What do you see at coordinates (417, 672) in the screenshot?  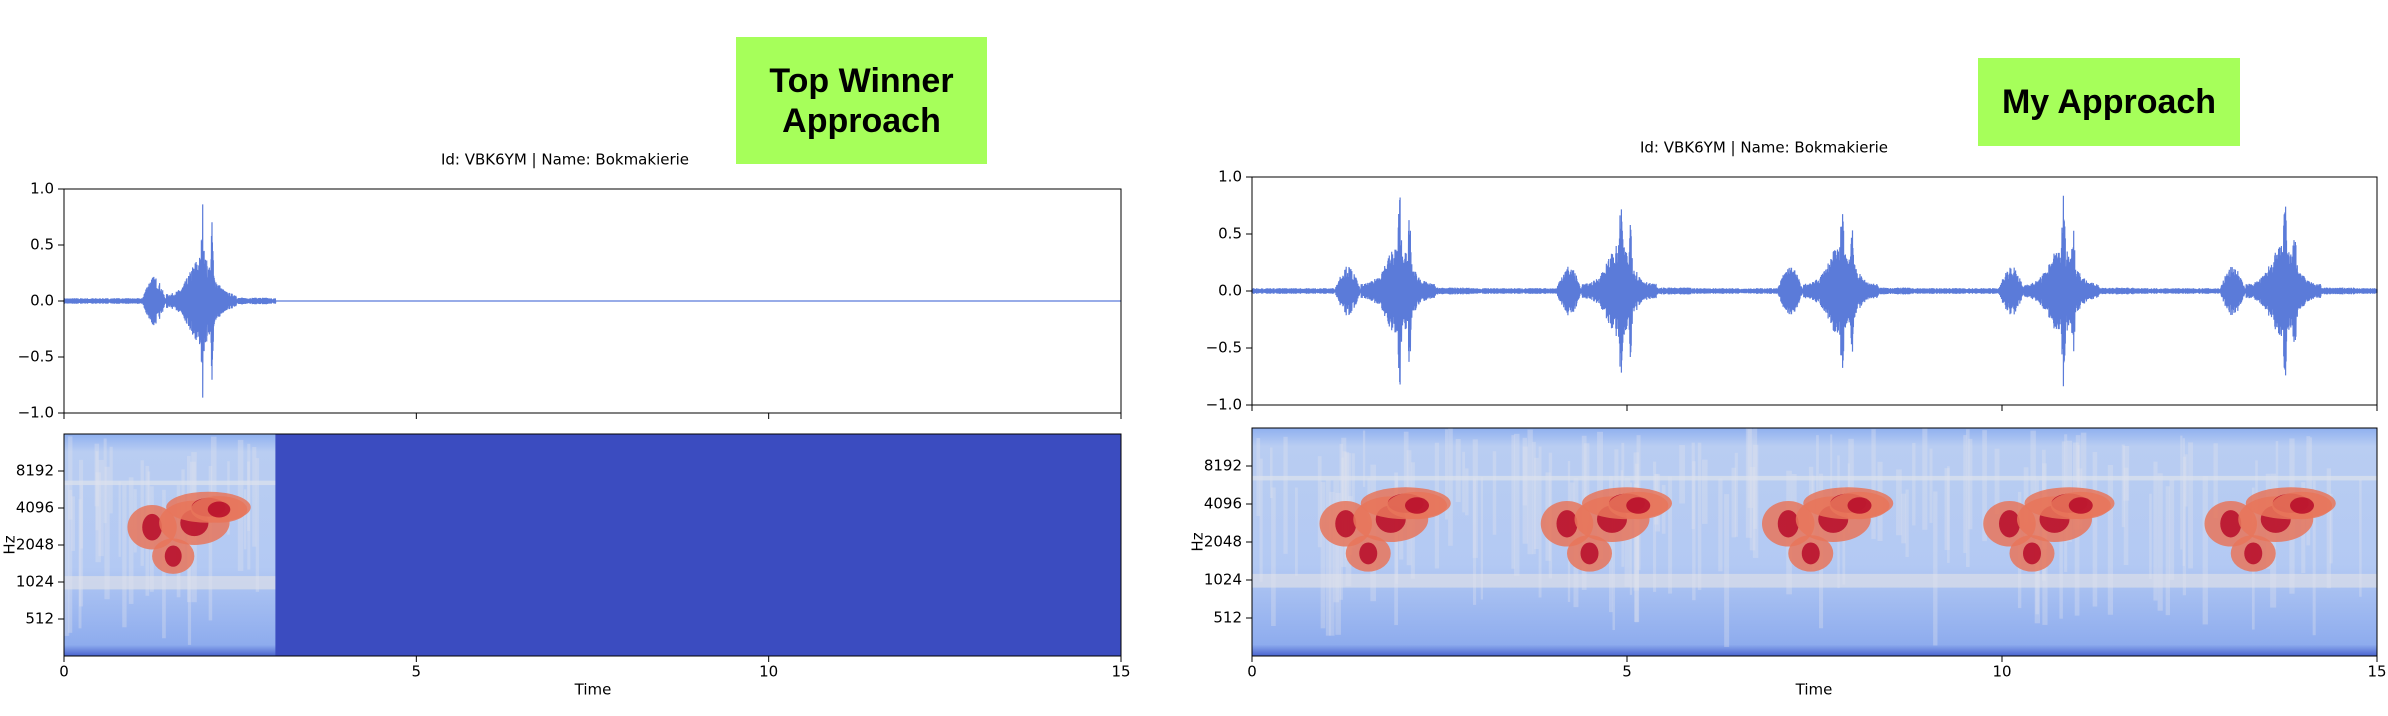 I see `x-tick-label: 5` at bounding box center [417, 672].